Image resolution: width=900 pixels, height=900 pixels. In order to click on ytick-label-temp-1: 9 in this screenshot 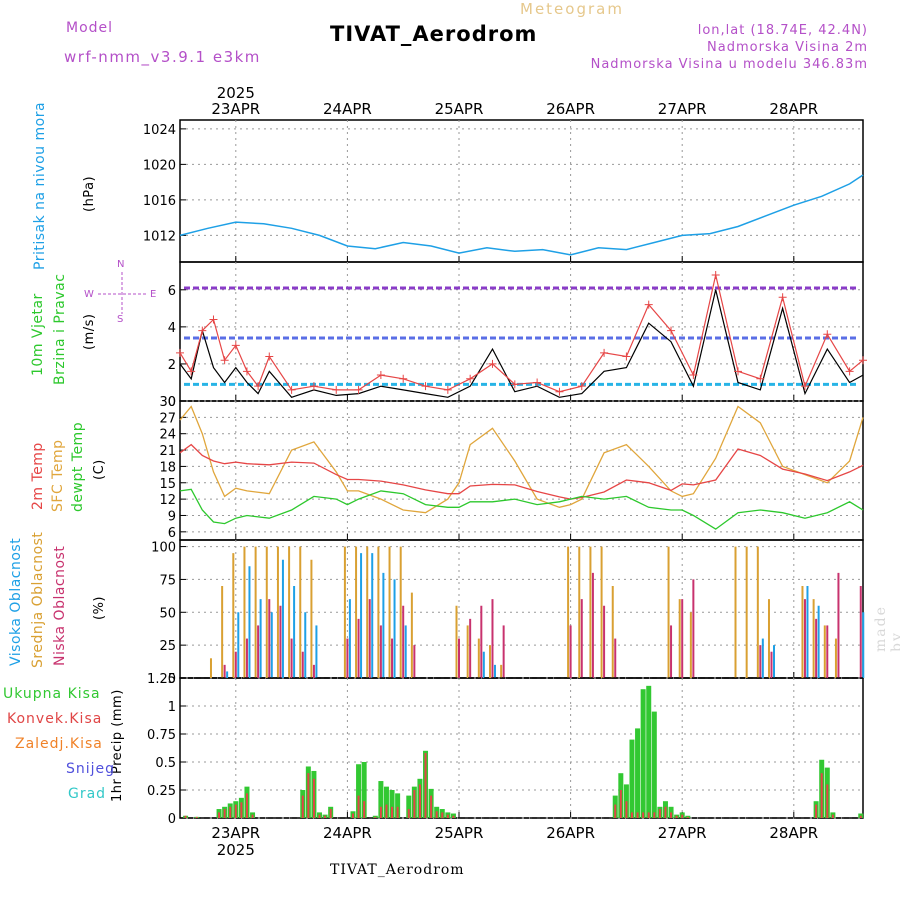, I will do `click(172, 516)`.